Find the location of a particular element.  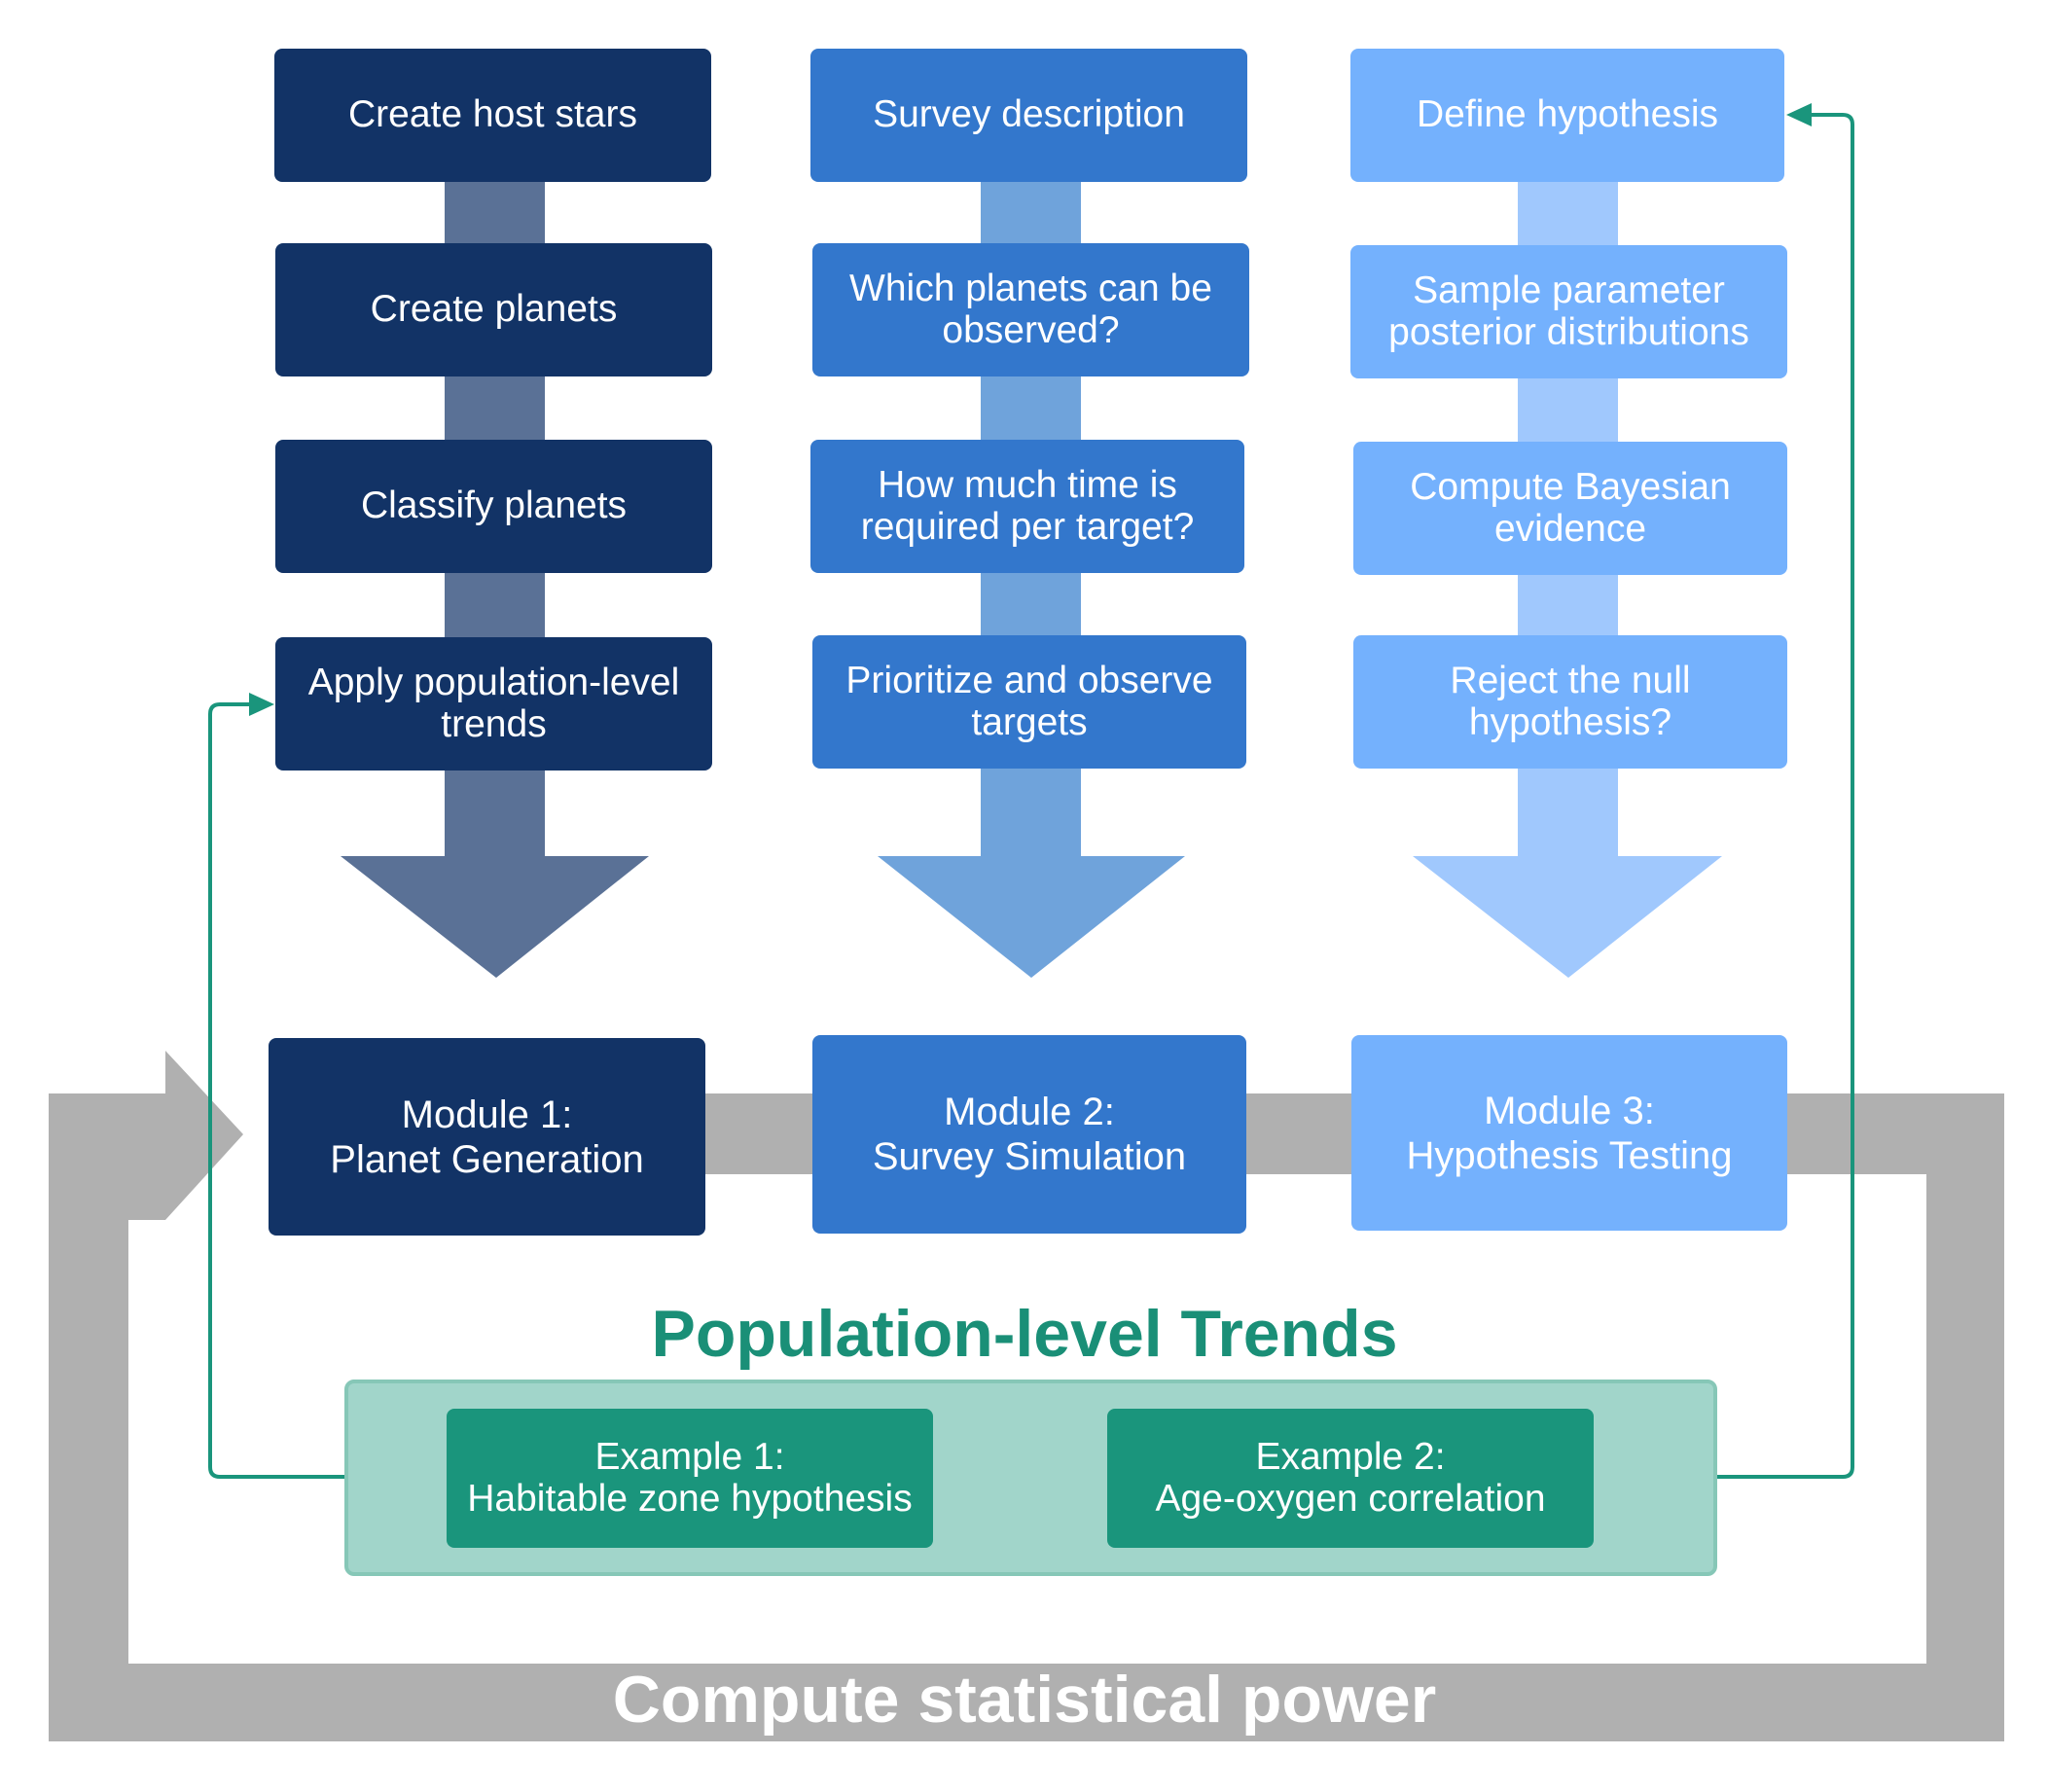

module-3-hypothesis-testing: Module 3: Hypothesis Testing is located at coordinates (1569, 1133).